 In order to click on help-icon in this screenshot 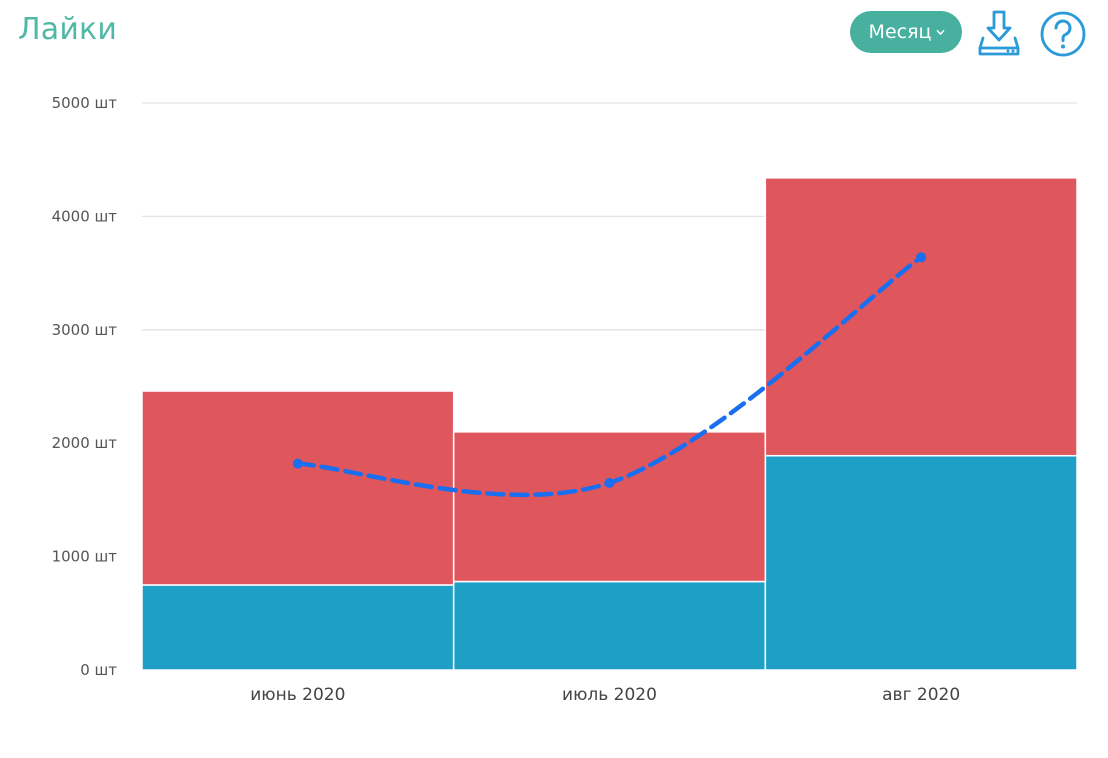, I will do `click(1063, 33)`.